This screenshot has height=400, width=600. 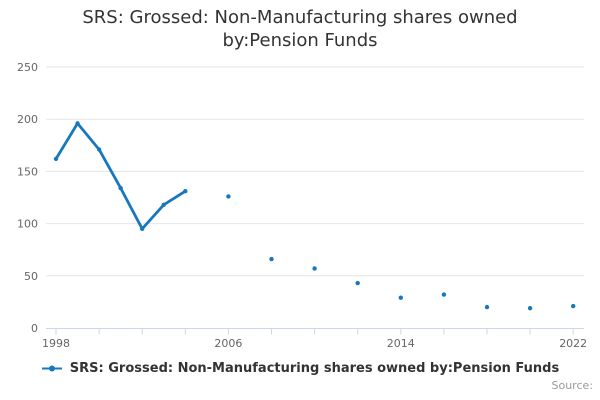 What do you see at coordinates (401, 343) in the screenshot?
I see `x-tick-label: 2014` at bounding box center [401, 343].